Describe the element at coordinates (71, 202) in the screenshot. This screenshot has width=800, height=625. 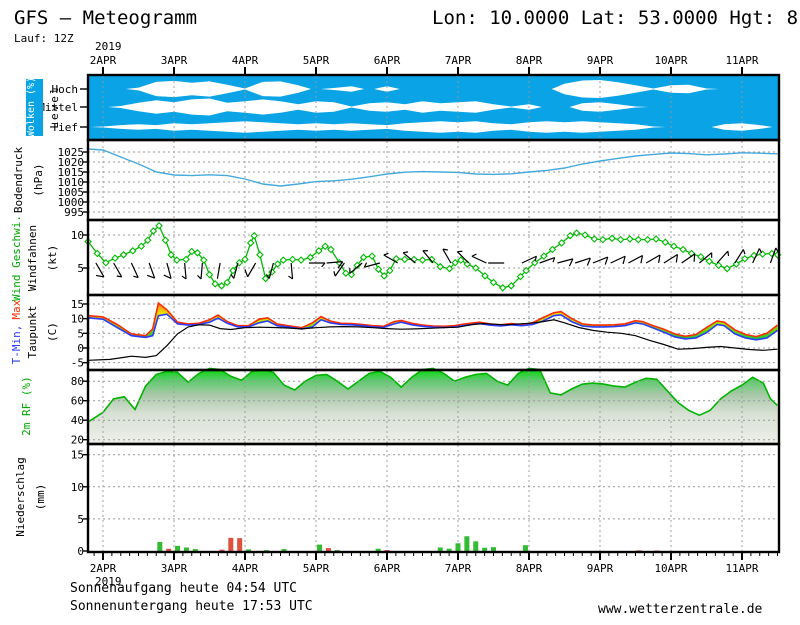
I see `pressure-ytick-label: 1000` at that location.